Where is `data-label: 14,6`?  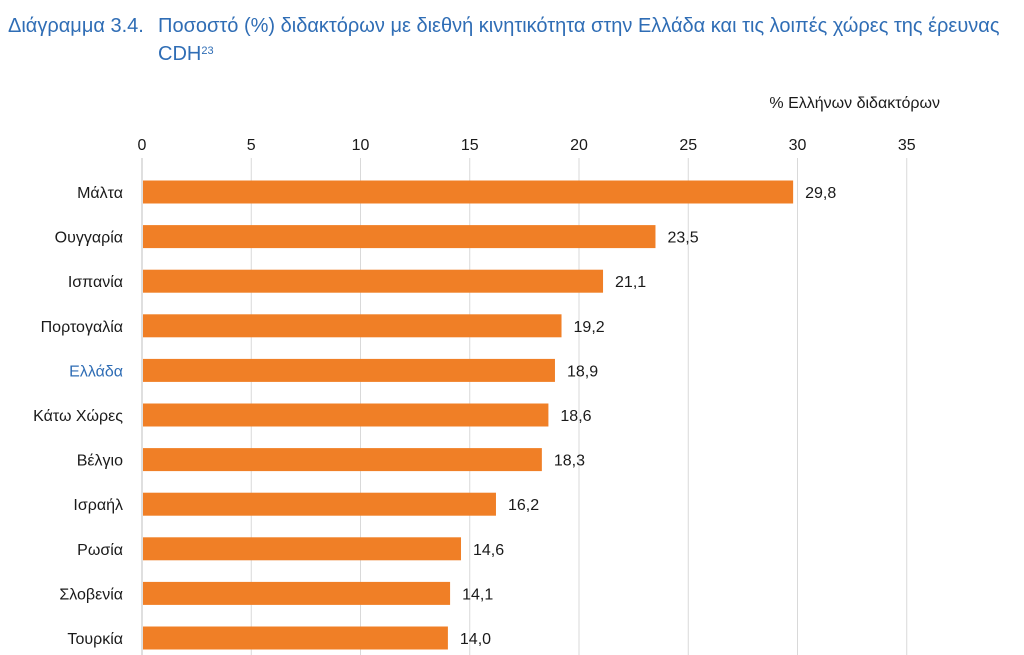 data-label: 14,6 is located at coordinates (488, 550).